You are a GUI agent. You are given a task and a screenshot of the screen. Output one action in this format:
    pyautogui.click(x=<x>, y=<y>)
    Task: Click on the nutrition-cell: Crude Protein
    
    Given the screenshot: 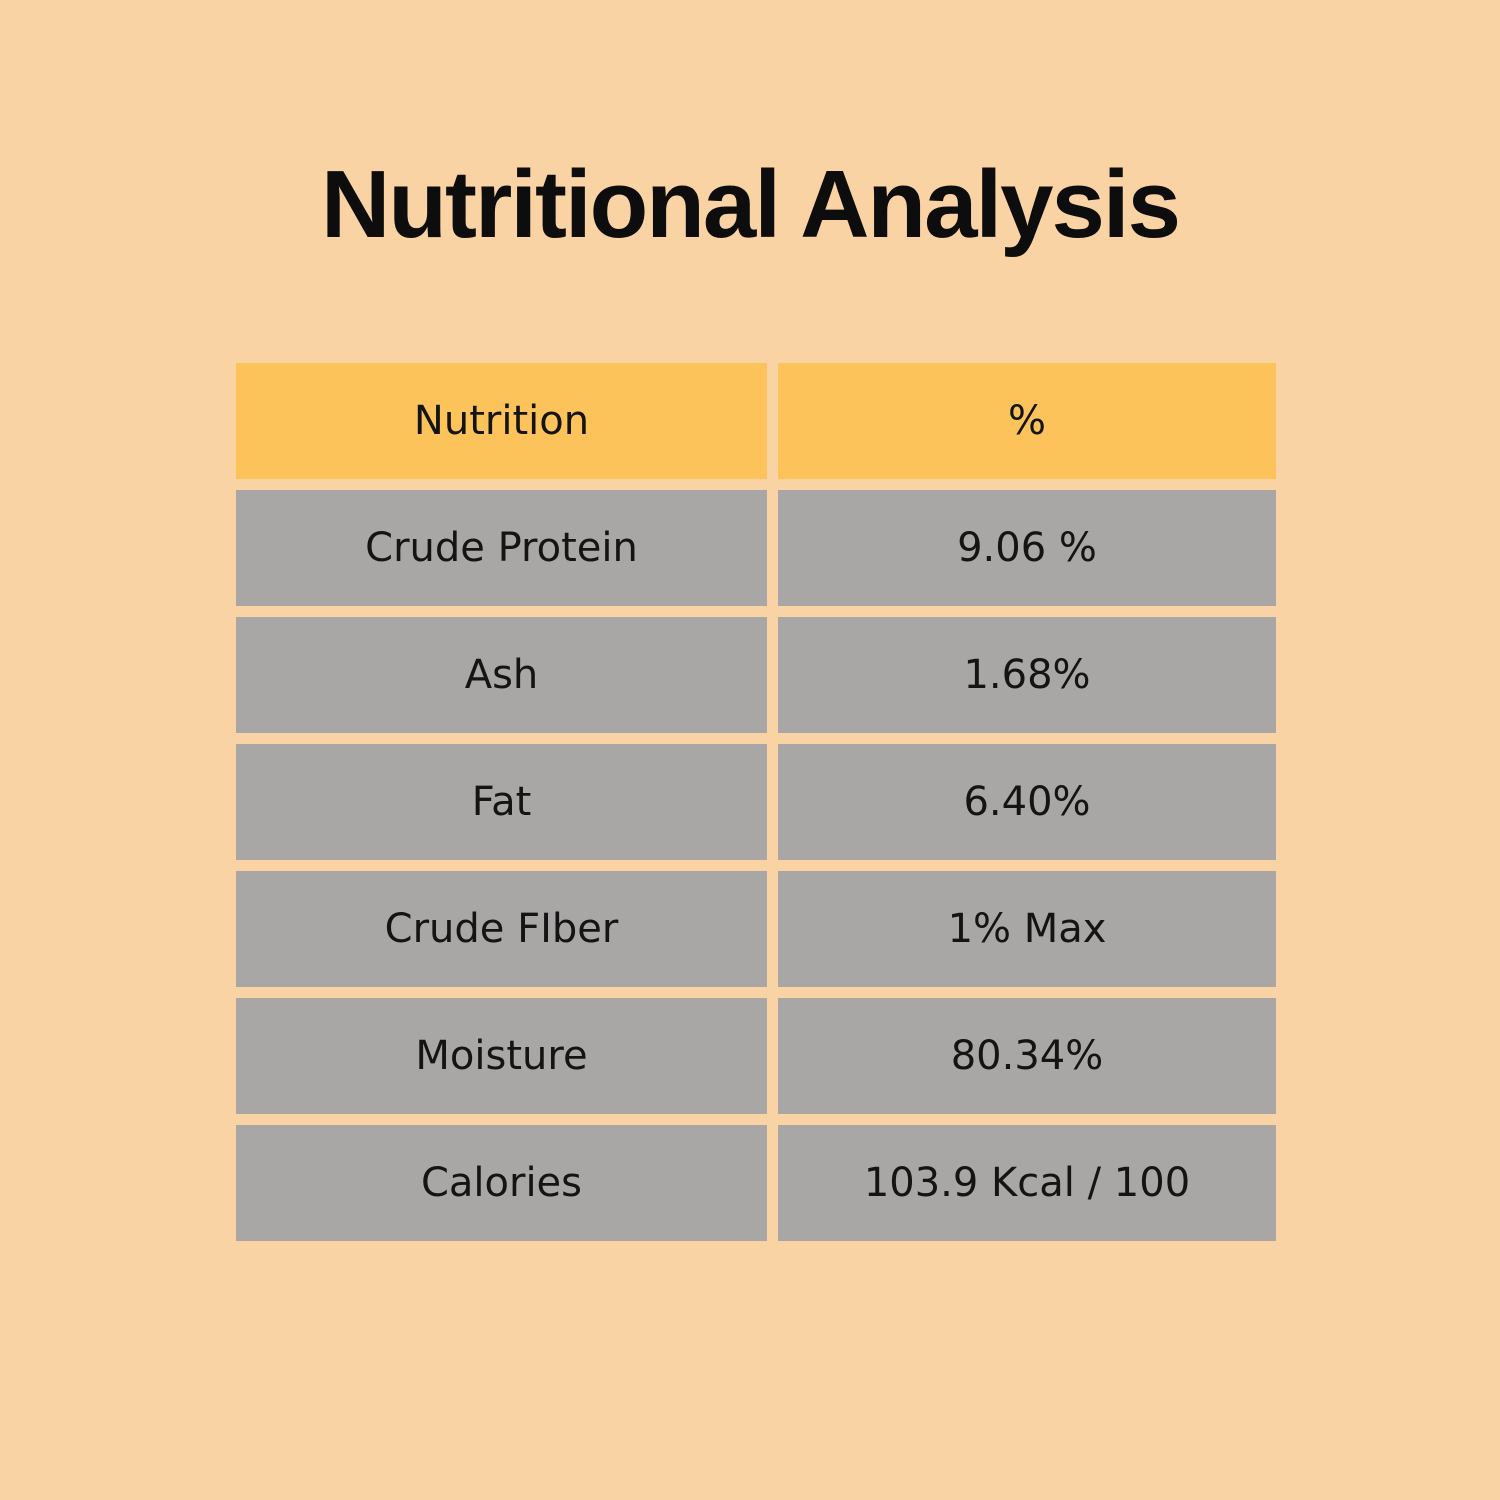 What is the action you would take?
    pyautogui.click(x=501, y=548)
    